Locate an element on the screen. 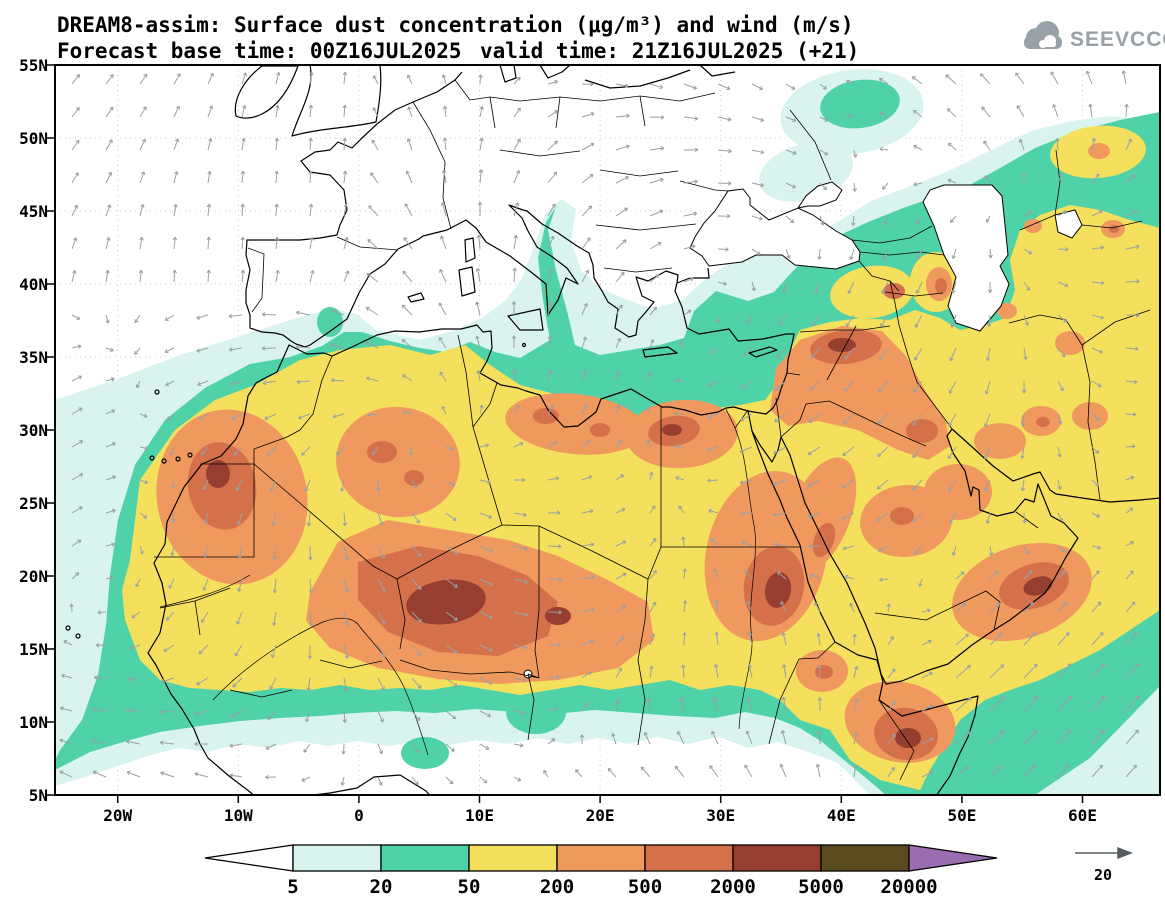 This screenshot has height=907, width=1165. forecast-base-time: Forecast base time: 00Z16JUL2025 is located at coordinates (259, 51).